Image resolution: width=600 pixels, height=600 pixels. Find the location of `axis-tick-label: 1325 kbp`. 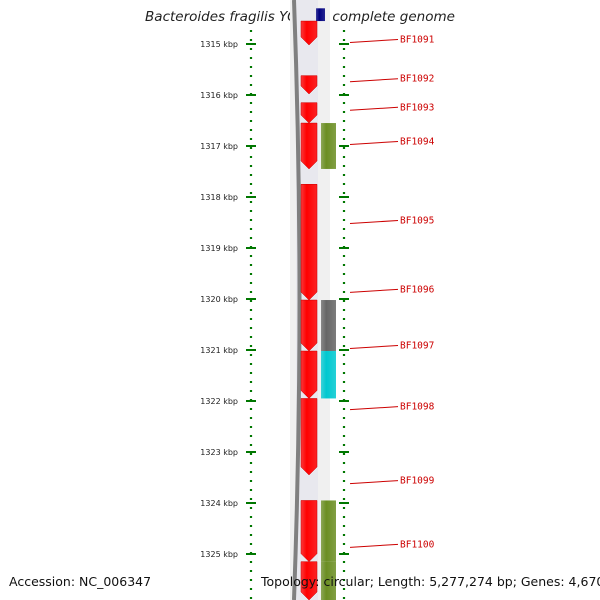

axis-tick-label: 1325 kbp is located at coordinates (219, 554).